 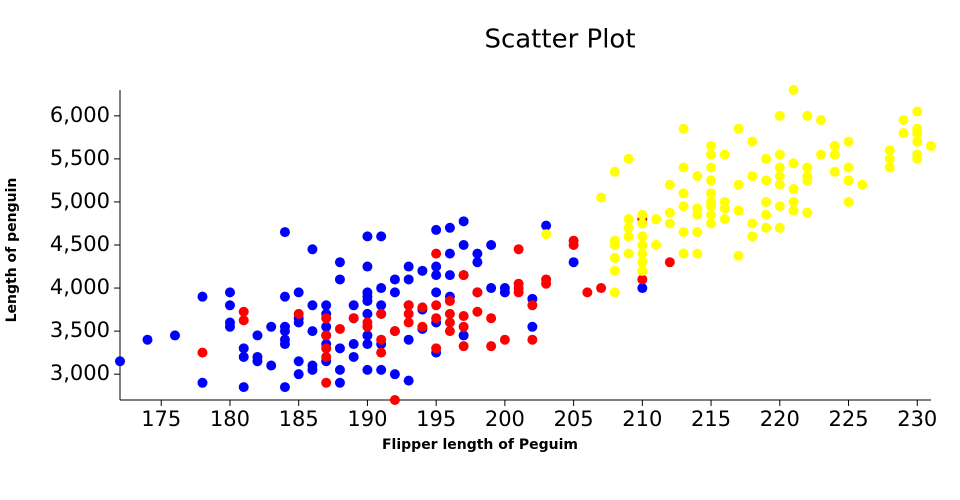 I want to click on x-tick-label: 185, so click(x=299, y=419).